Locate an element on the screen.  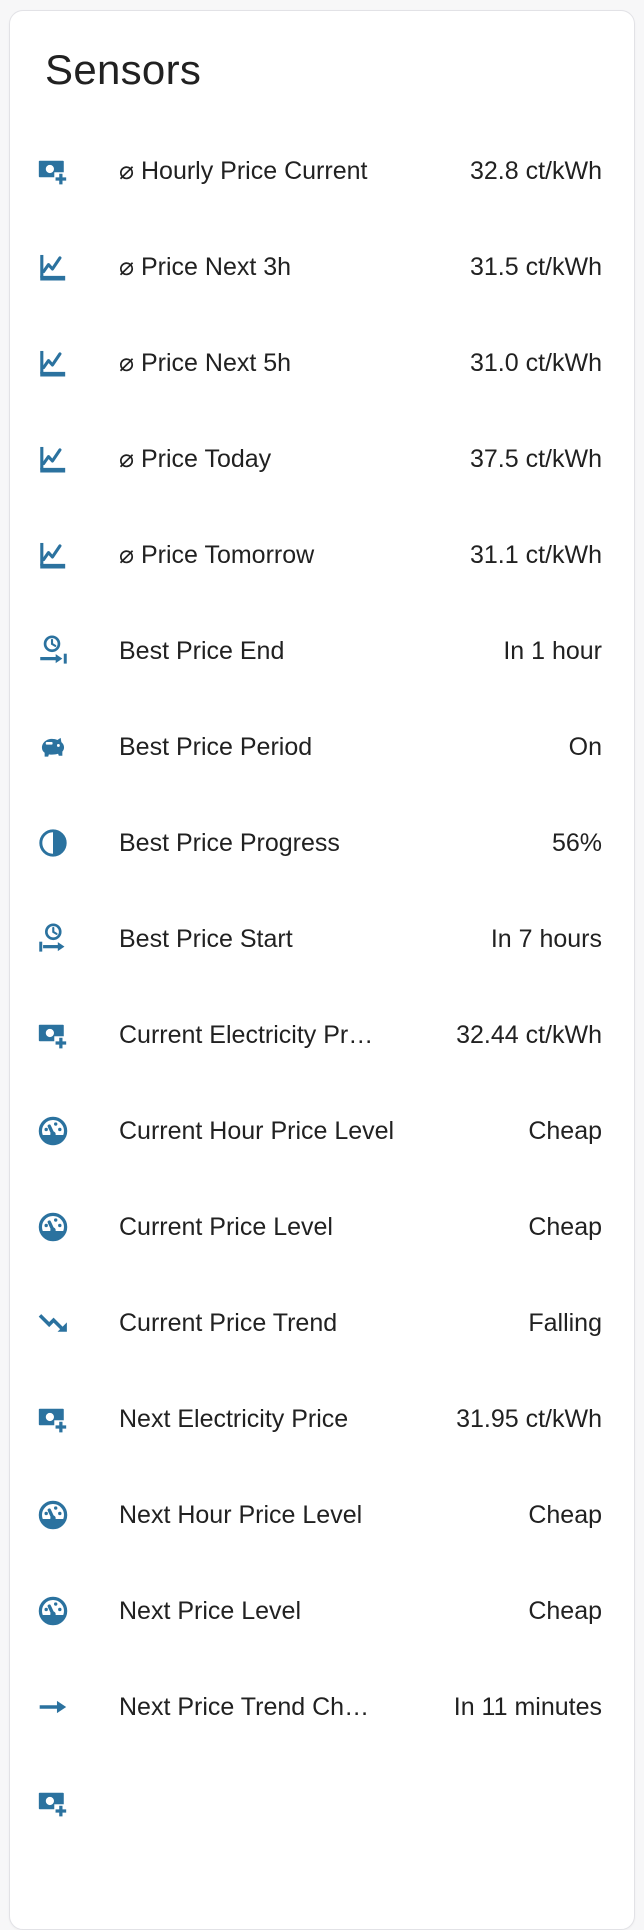
sensor-row: Current Price Level Cheap is located at coordinates (319, 1227).